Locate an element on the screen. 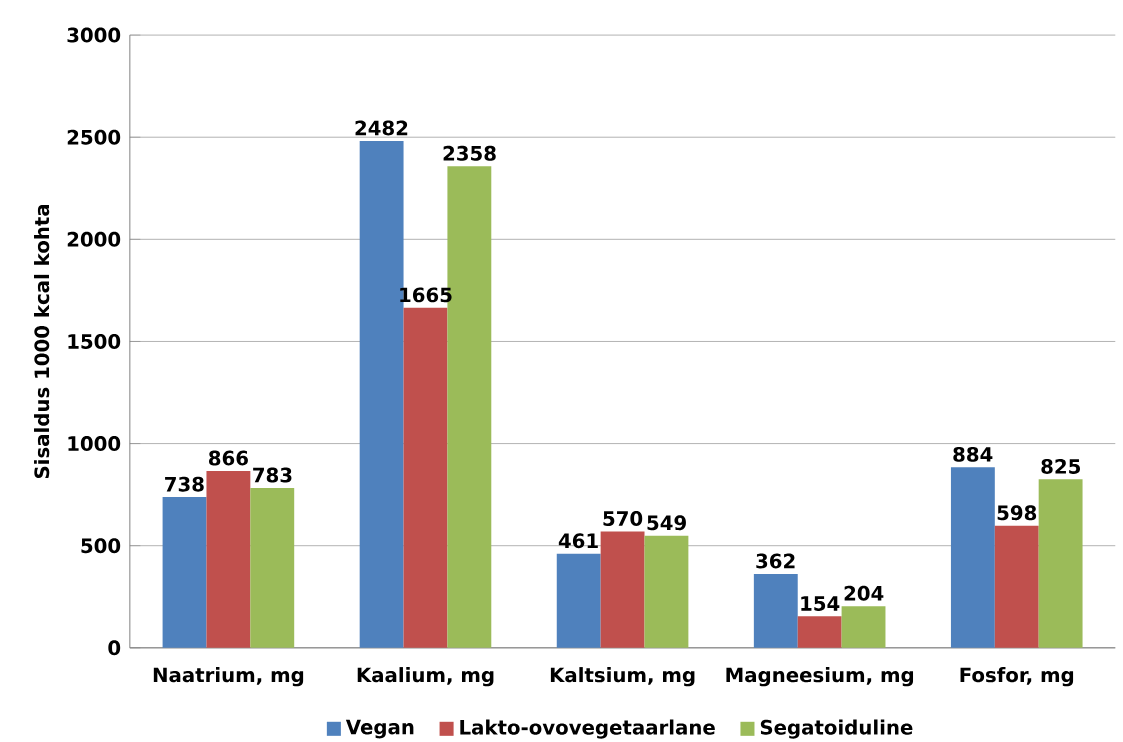 The image size is (1123, 742). data-label: 570 is located at coordinates (623, 519).